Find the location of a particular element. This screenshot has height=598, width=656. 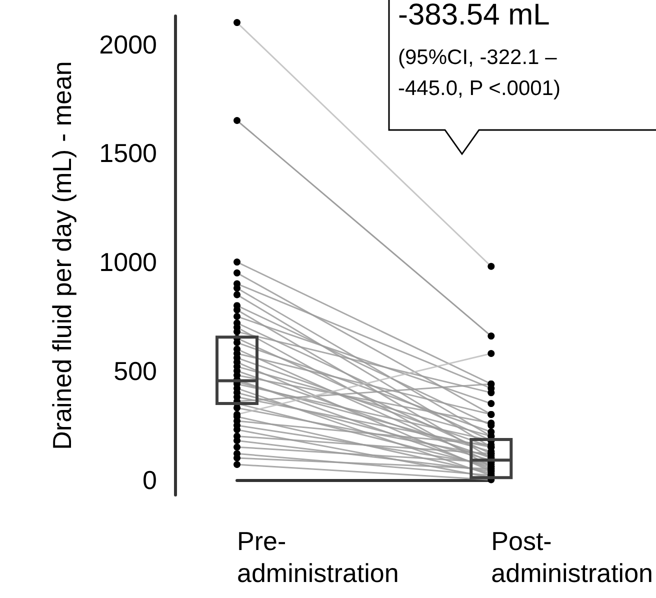

y-tick-label: 0 is located at coordinates (149, 479).